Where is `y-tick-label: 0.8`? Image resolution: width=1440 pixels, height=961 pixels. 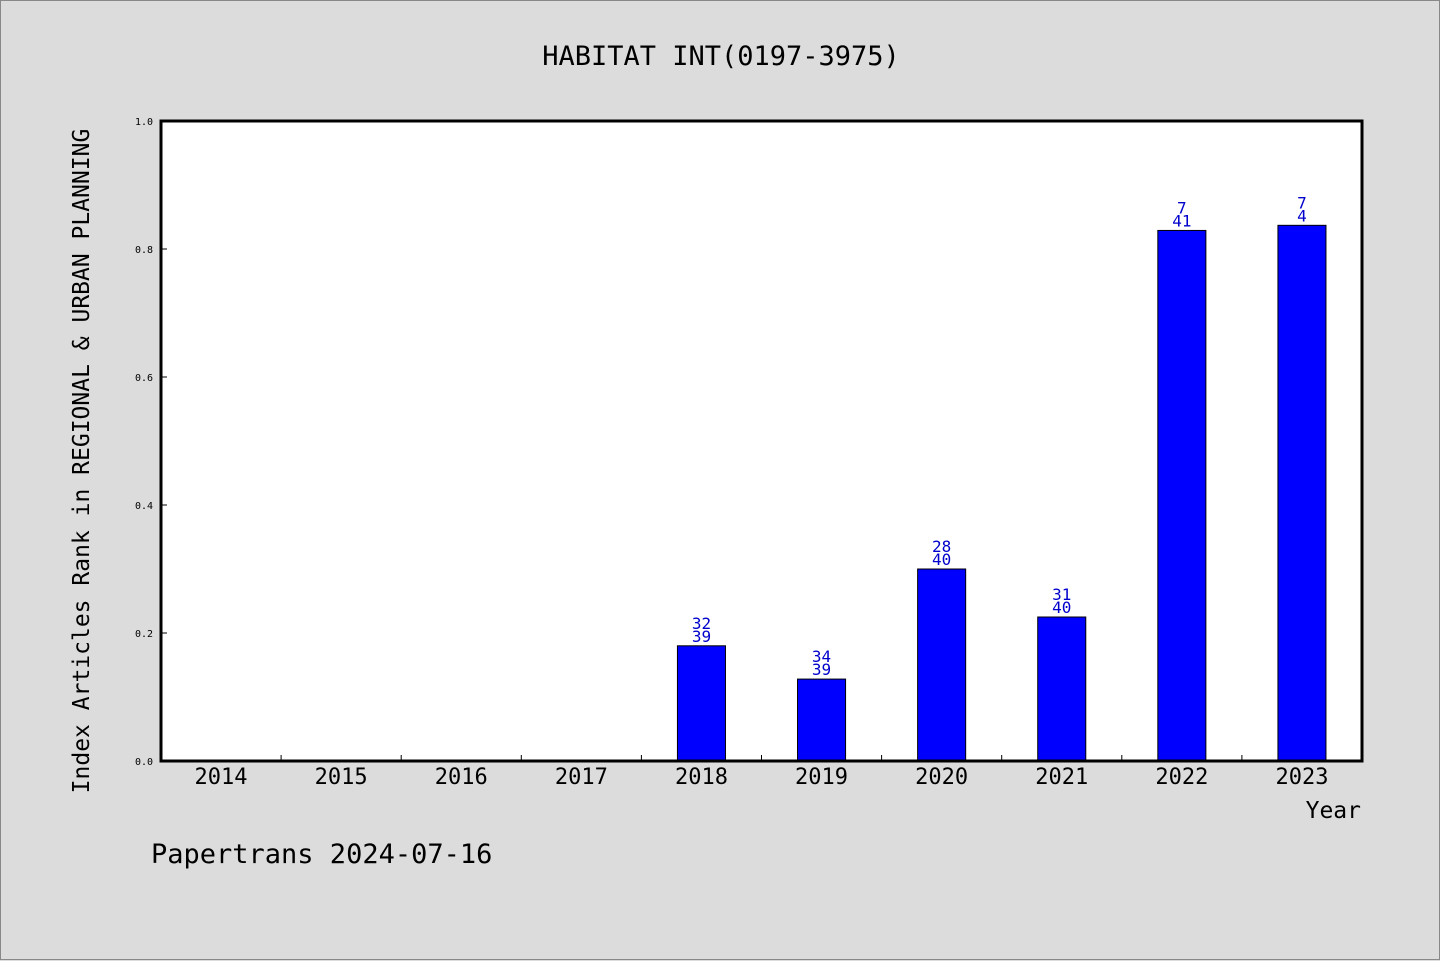 y-tick-label: 0.8 is located at coordinates (144, 250).